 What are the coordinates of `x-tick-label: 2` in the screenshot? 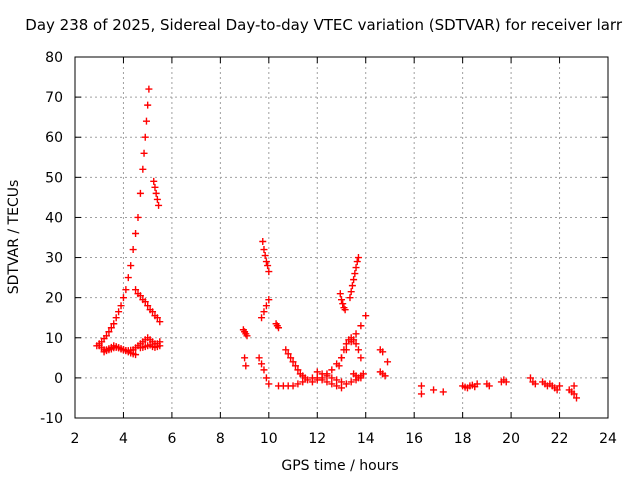 It's located at (75, 439).